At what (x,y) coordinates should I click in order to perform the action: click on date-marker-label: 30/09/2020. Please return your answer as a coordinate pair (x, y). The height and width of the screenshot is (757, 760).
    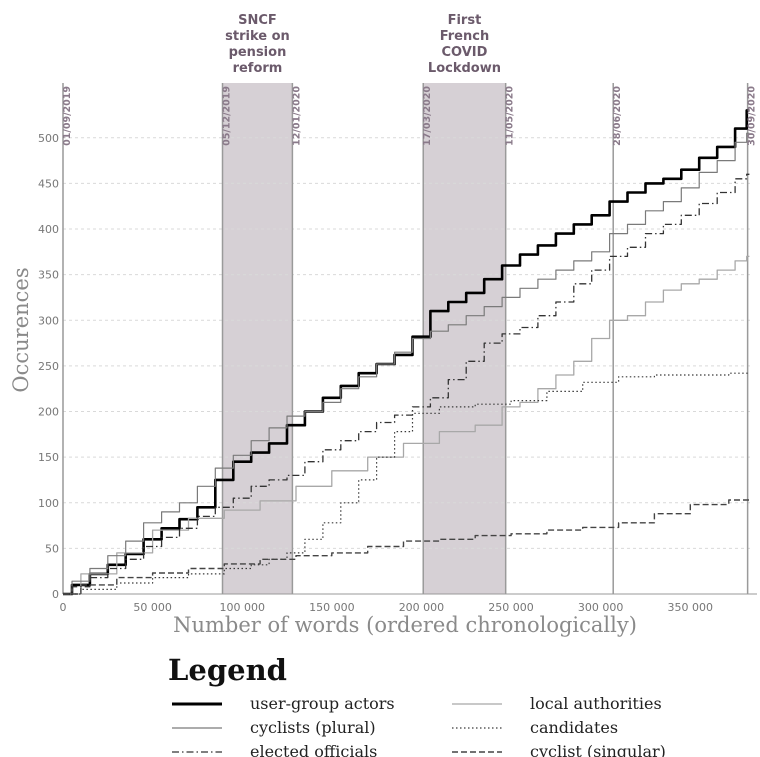
    Looking at the image, I should click on (752, 116).